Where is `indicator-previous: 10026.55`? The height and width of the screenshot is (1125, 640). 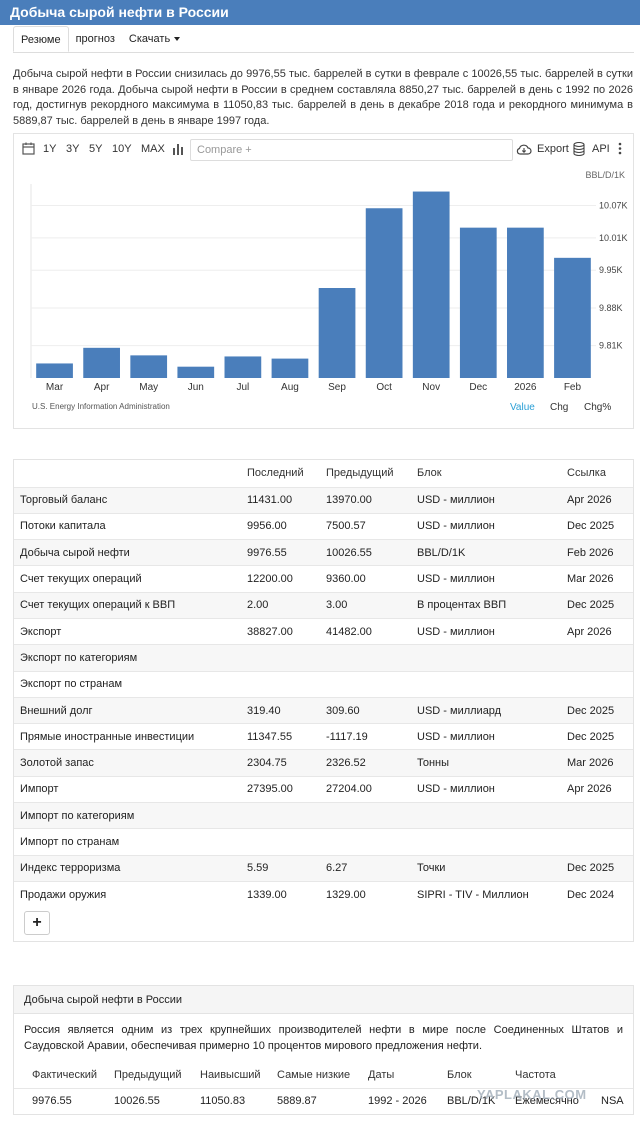
indicator-previous: 10026.55 is located at coordinates (371, 552).